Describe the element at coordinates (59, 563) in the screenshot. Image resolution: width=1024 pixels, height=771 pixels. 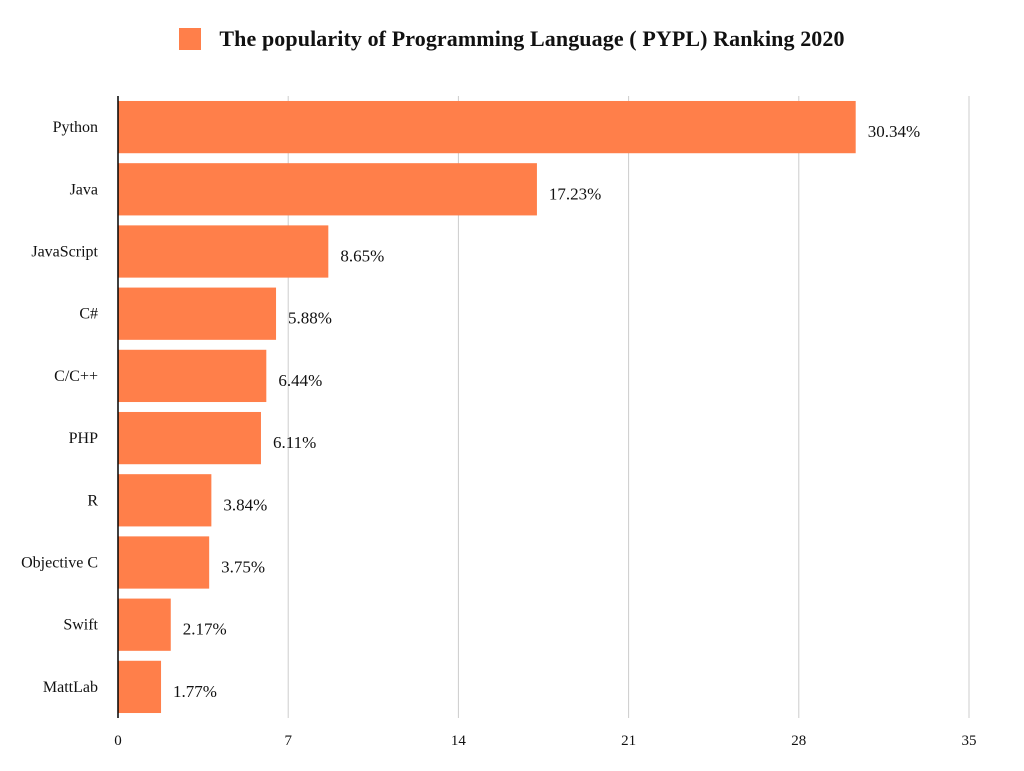
I see `category-label: Objective C` at that location.